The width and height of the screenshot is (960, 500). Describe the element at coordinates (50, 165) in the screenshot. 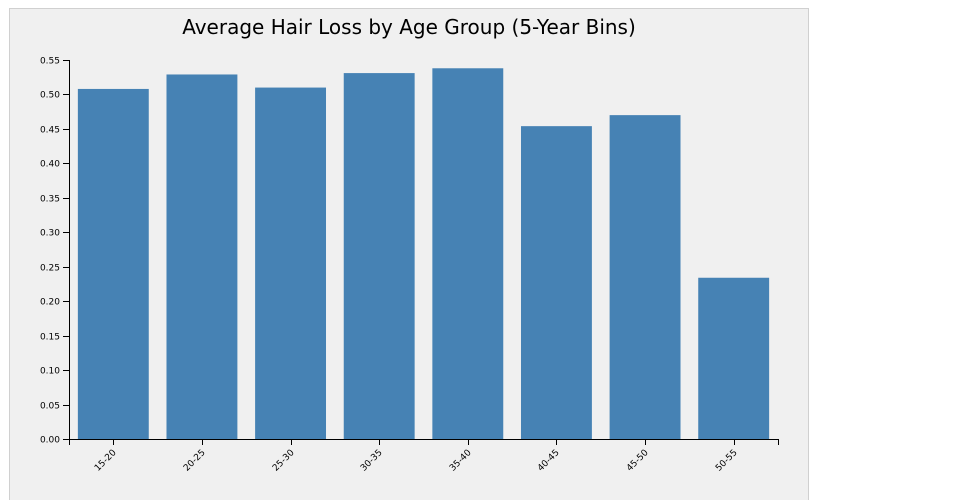

I see `y-tick-label: 0.40` at that location.